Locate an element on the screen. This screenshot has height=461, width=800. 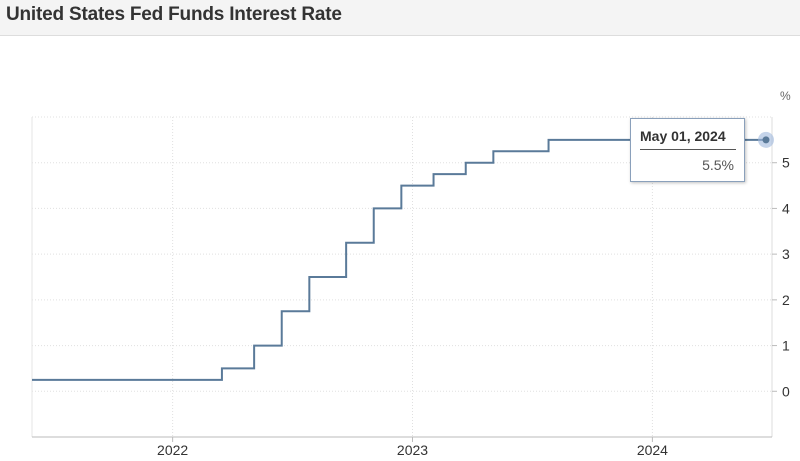
data-tooltip: May 01, 2024 5.5% is located at coordinates (687, 150).